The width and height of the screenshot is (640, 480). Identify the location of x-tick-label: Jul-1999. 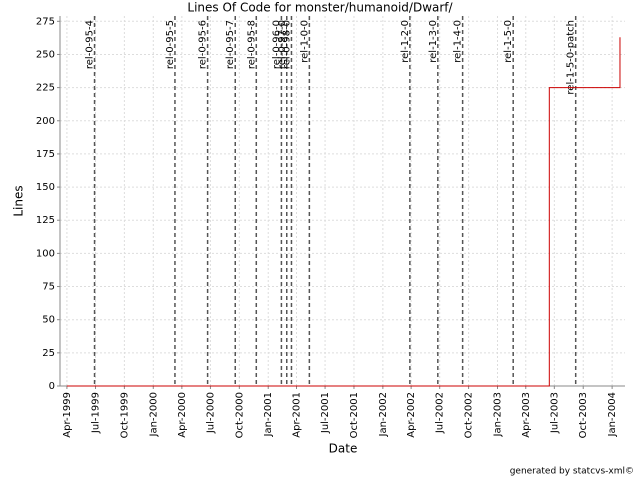
(95, 413).